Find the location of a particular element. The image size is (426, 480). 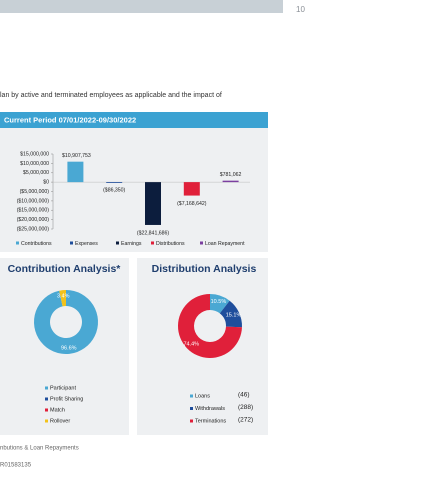

legend-label: Rollover is located at coordinates (60, 421).